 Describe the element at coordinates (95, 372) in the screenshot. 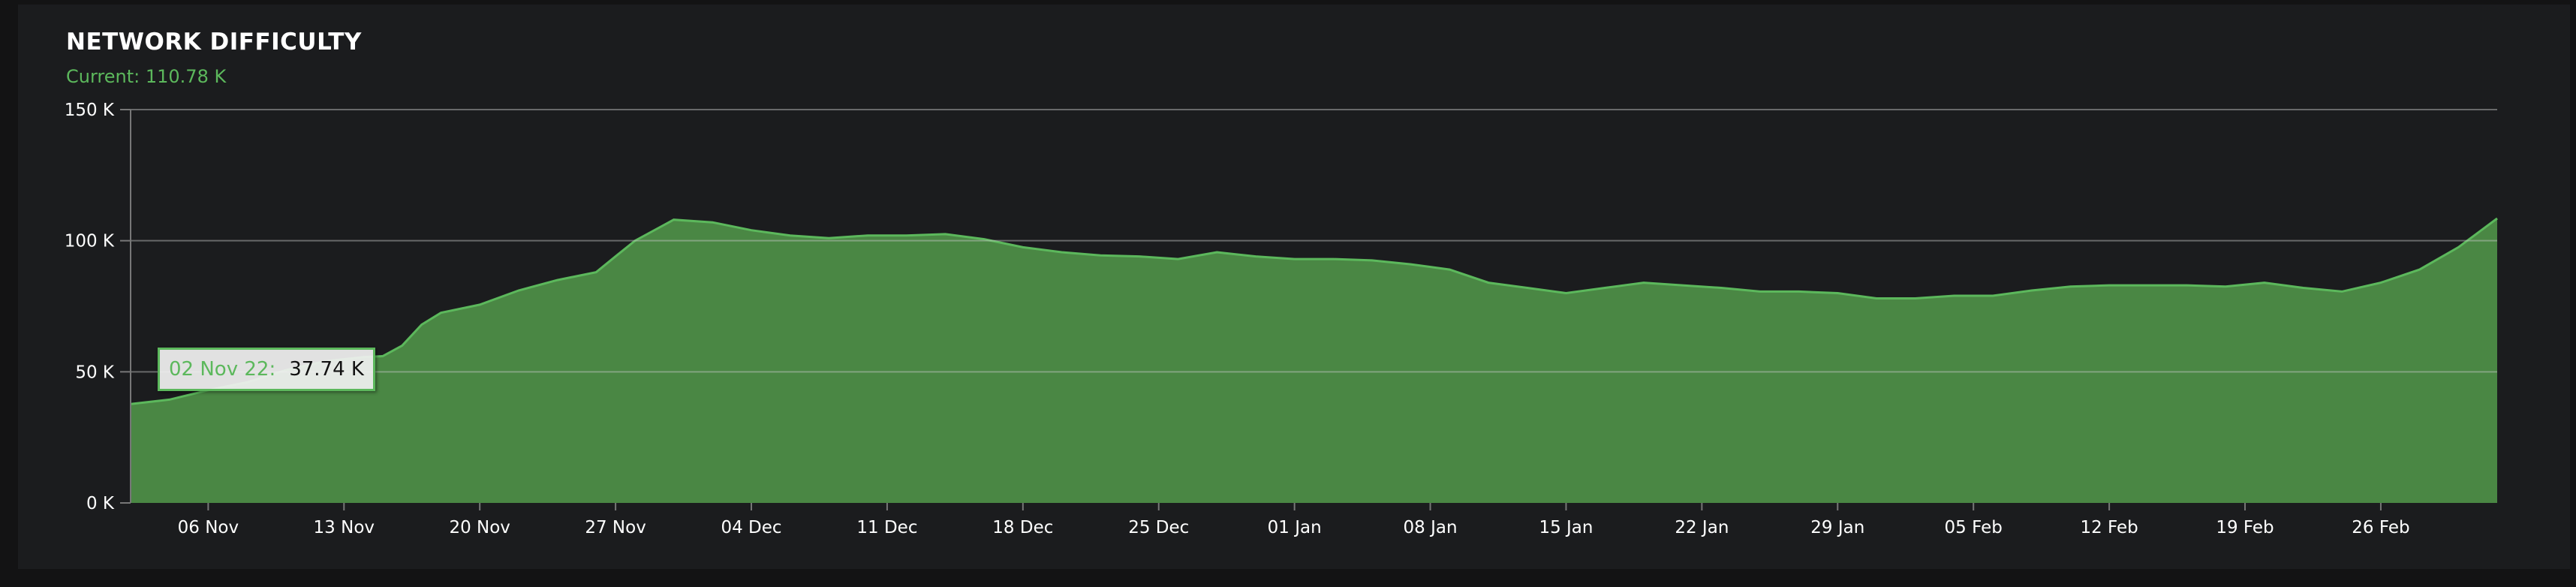

I see `y-tick-label: 50 K` at that location.